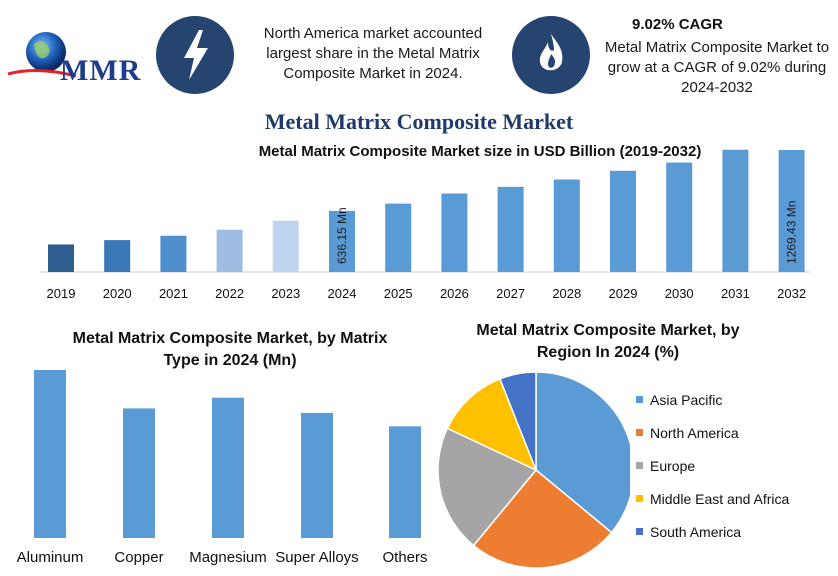  What do you see at coordinates (50, 454) in the screenshot?
I see `bar-aluminum` at bounding box center [50, 454].